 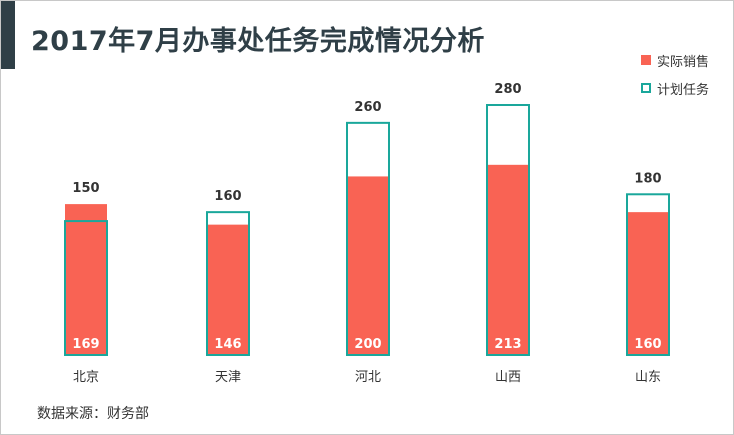 What do you see at coordinates (8, 35) in the screenshot?
I see `title-accent-bar` at bounding box center [8, 35].